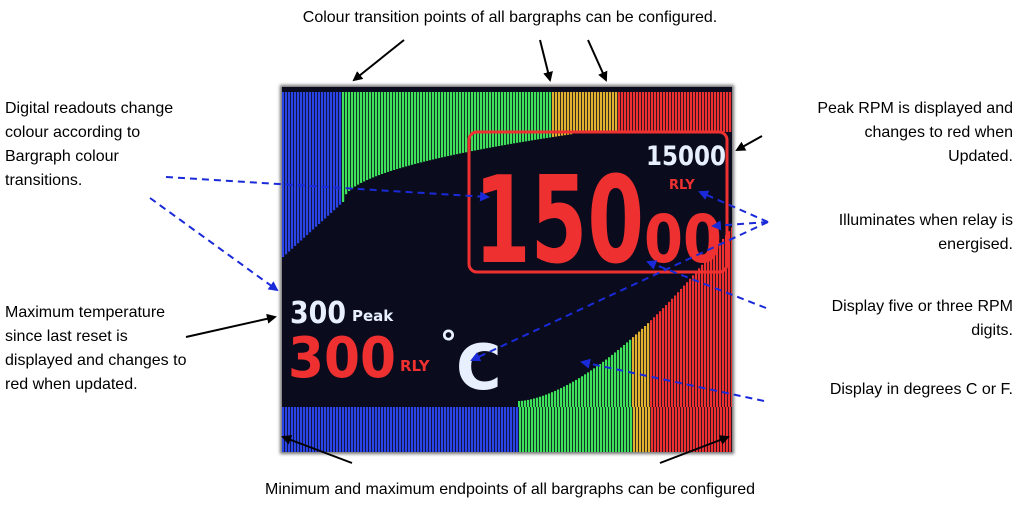 The width and height of the screenshot is (1023, 507). I want to click on peak-temp-label: Peak, so click(373, 316).